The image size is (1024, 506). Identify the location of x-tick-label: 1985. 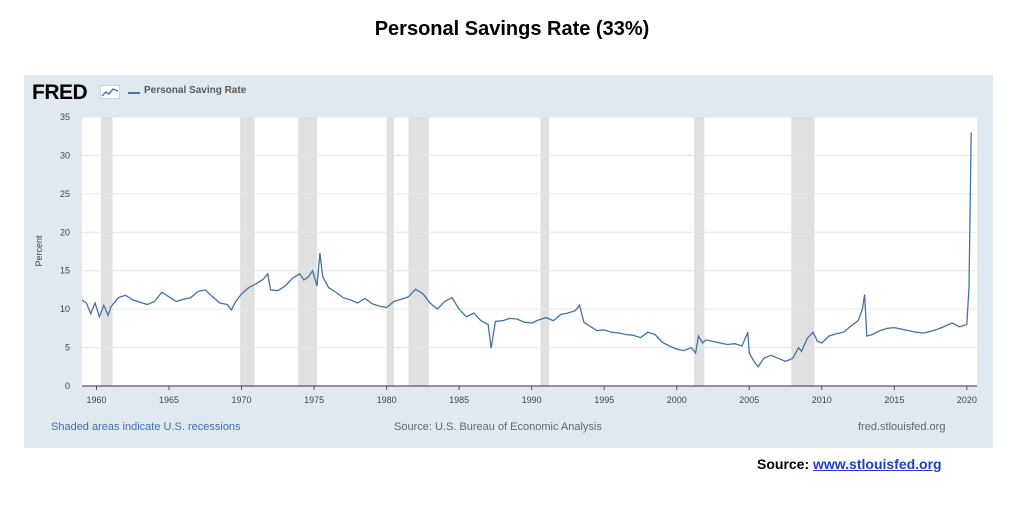
(459, 400).